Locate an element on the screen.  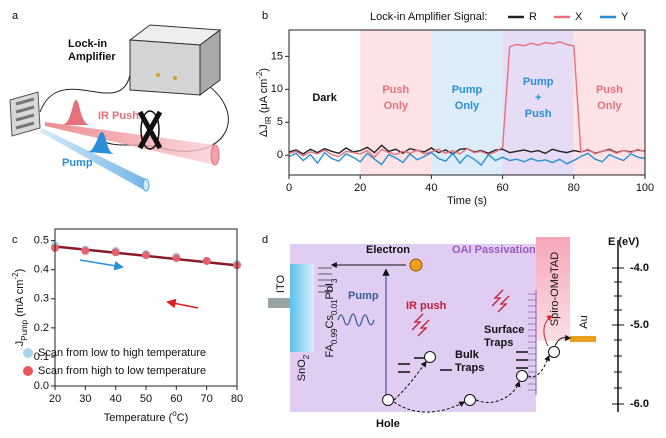
x-tick-label: 70 is located at coordinates (207, 399).